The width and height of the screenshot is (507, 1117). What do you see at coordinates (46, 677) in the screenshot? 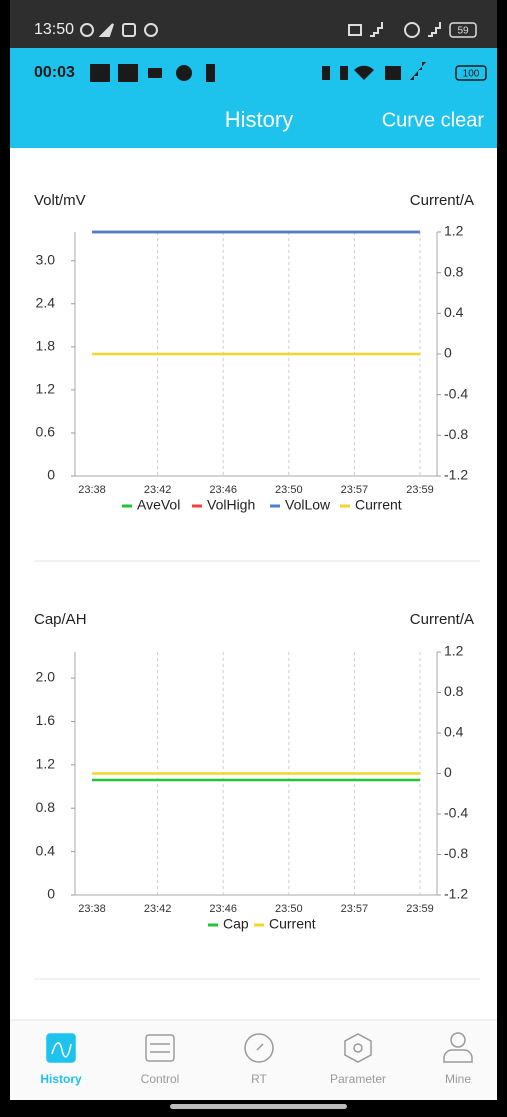
I see `y-tick-label: 2.0` at bounding box center [46, 677].